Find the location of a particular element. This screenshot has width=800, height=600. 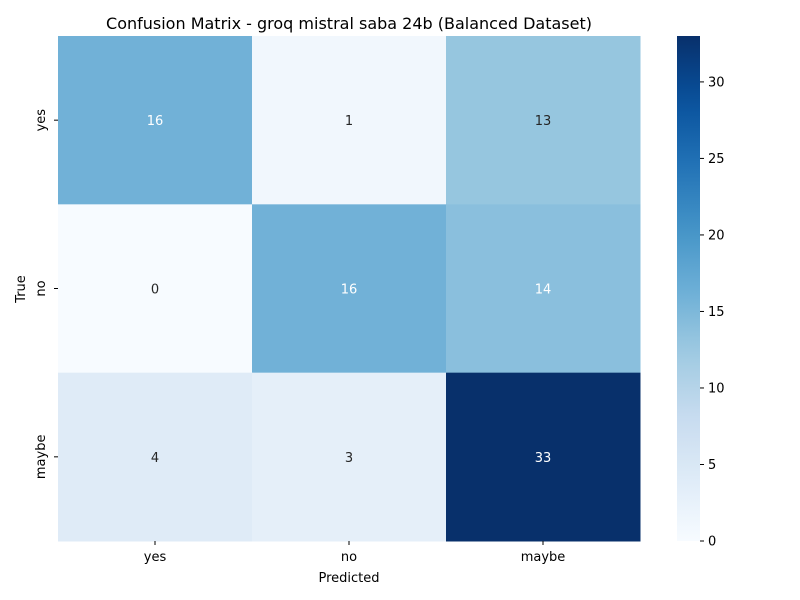

cell-value-label: 3 is located at coordinates (349, 458).